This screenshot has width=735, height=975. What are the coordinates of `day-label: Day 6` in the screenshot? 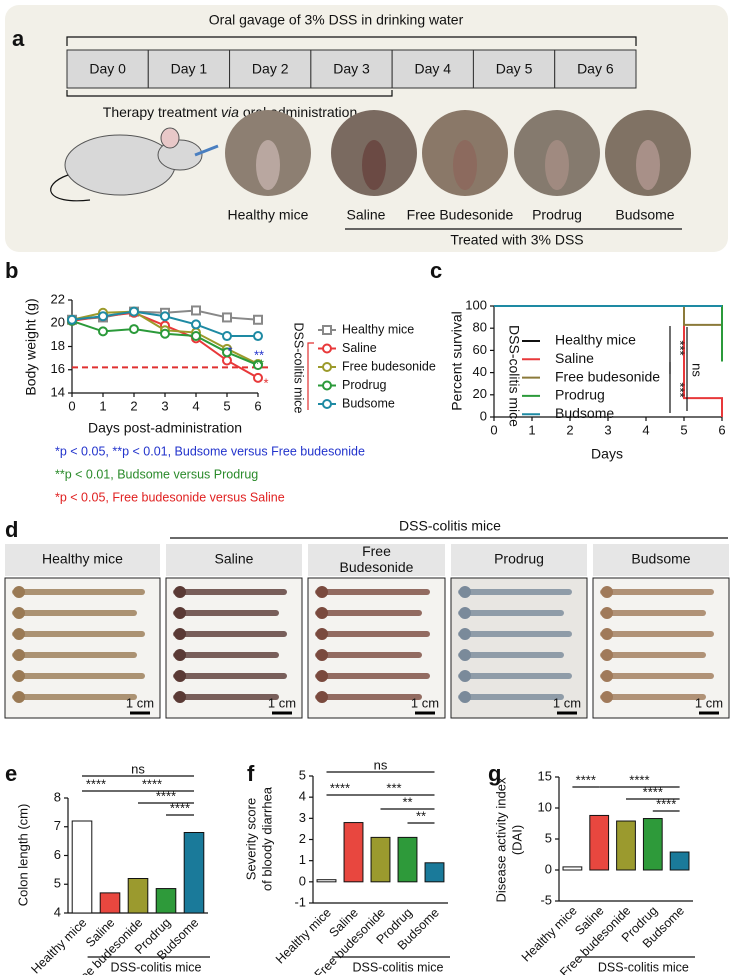 It's located at (595, 69).